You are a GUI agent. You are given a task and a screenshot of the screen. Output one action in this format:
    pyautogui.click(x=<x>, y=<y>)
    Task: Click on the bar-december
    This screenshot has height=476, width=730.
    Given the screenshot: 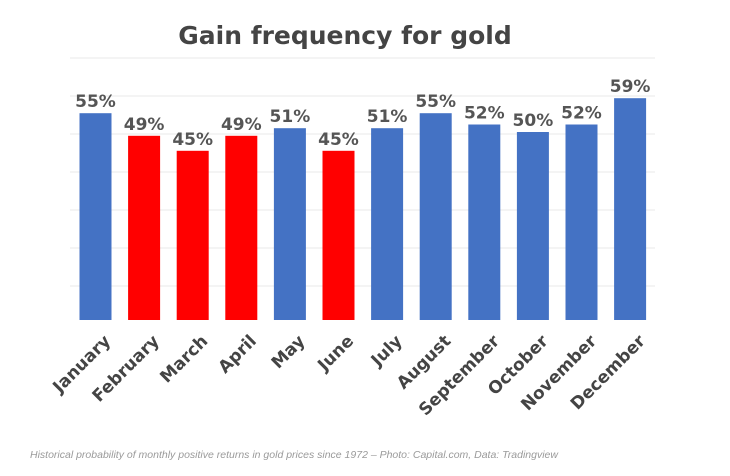 What is the action you would take?
    pyautogui.click(x=630, y=209)
    